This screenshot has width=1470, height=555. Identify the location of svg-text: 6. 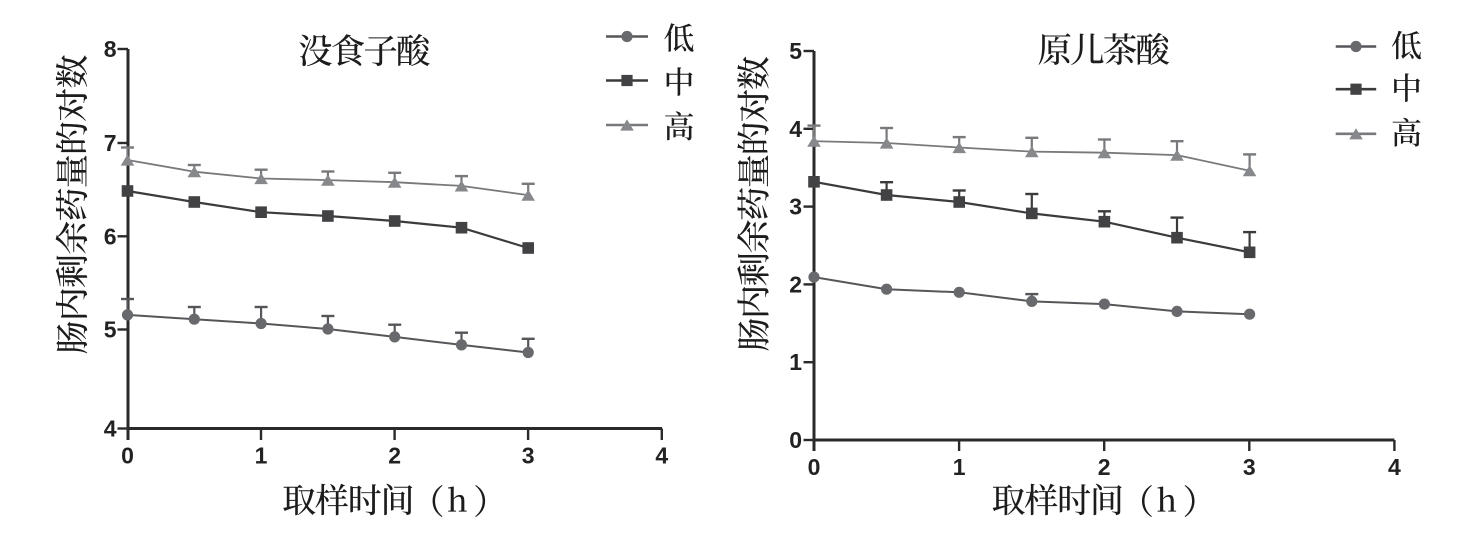
(110, 236).